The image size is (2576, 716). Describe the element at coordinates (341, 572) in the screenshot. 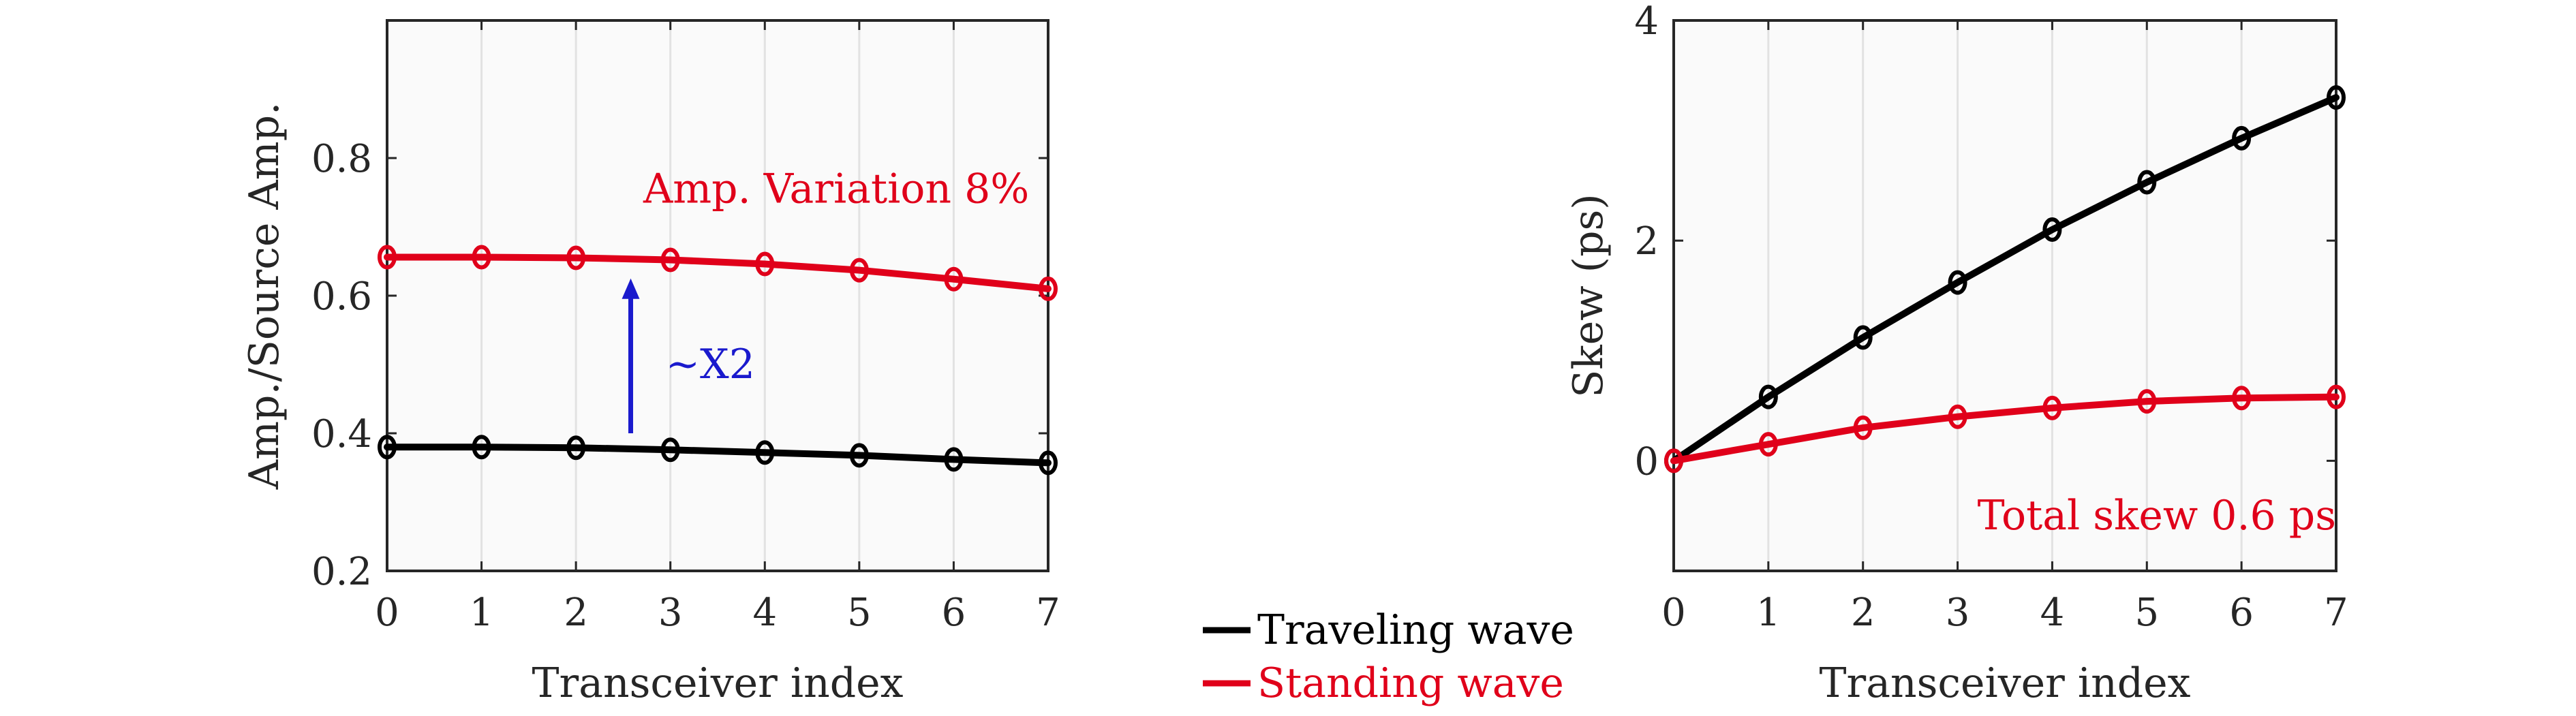

I see `y-tick-label: 0.2` at that location.